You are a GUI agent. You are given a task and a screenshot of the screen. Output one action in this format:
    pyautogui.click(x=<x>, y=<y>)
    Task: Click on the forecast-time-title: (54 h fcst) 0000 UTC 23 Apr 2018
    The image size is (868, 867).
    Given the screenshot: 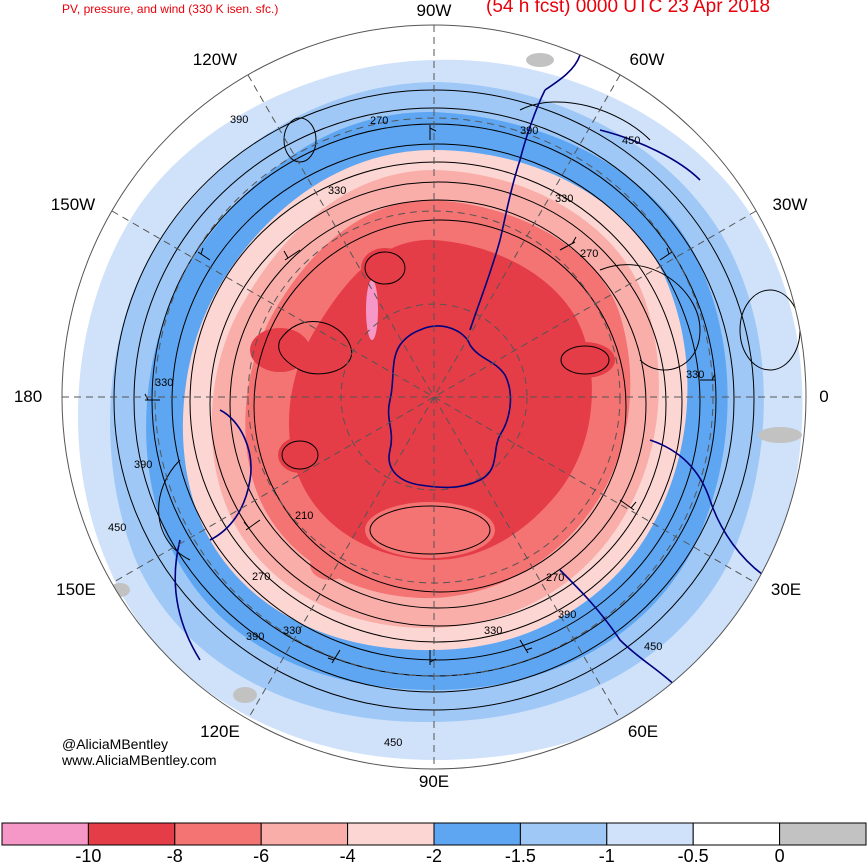 What is the action you would take?
    pyautogui.click(x=628, y=8)
    